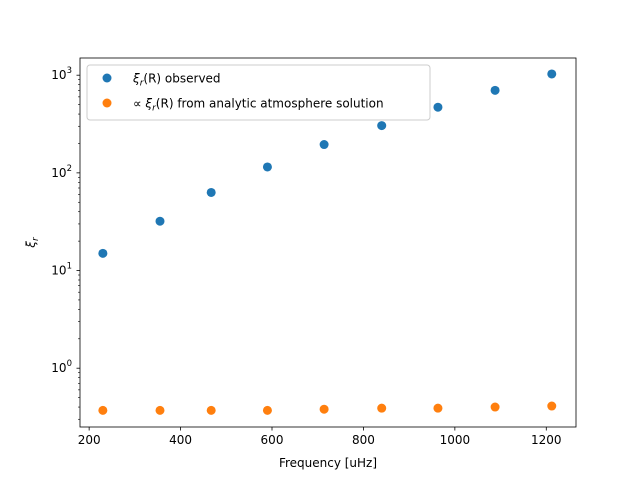 The height and width of the screenshot is (480, 640). Describe the element at coordinates (546, 440) in the screenshot. I see `x-tick-label: 1200` at that location.